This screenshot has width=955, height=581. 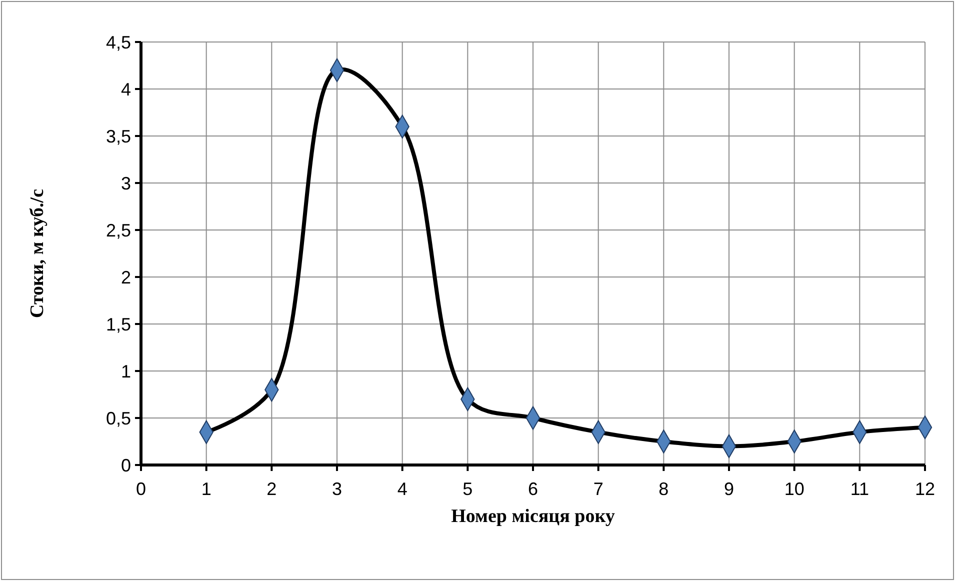 I want to click on y-tick-label: 1,5, so click(x=118, y=324).